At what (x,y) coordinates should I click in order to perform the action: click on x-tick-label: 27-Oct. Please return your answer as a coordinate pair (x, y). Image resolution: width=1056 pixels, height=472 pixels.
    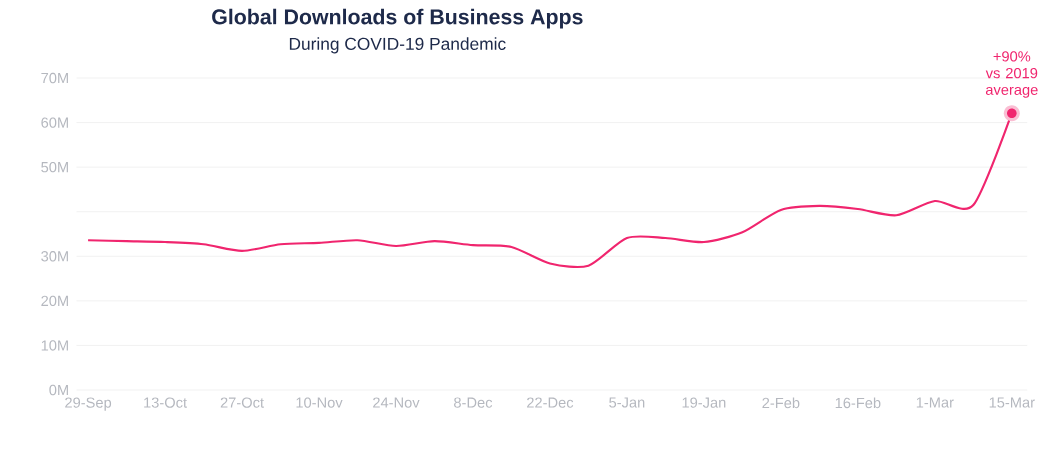
    Looking at the image, I should click on (242, 402).